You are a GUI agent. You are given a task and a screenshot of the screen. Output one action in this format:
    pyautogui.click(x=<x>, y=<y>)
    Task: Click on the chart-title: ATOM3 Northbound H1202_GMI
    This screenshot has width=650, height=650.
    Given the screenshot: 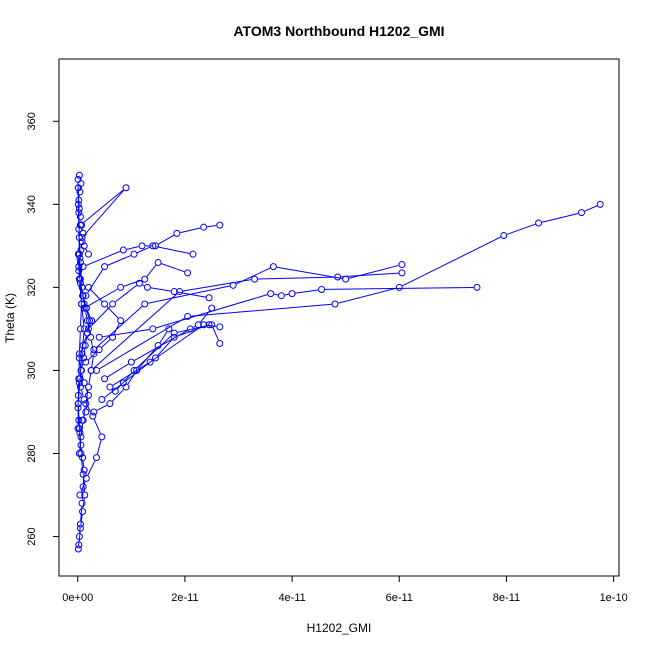 What is the action you would take?
    pyautogui.click(x=338, y=31)
    